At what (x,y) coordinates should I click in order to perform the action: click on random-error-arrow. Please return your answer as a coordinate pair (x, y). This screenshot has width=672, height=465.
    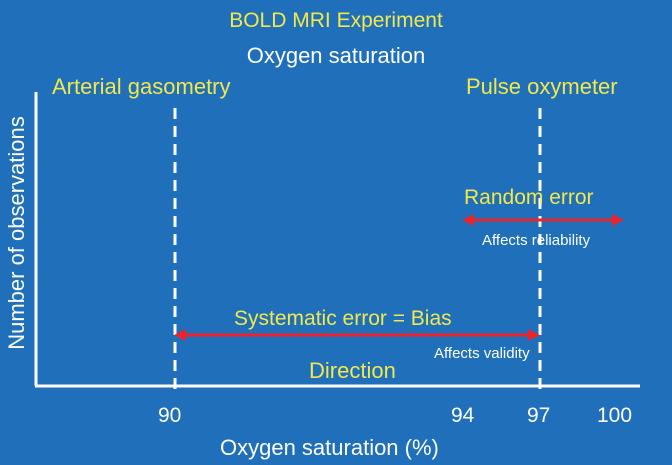
    Looking at the image, I should click on (543, 220).